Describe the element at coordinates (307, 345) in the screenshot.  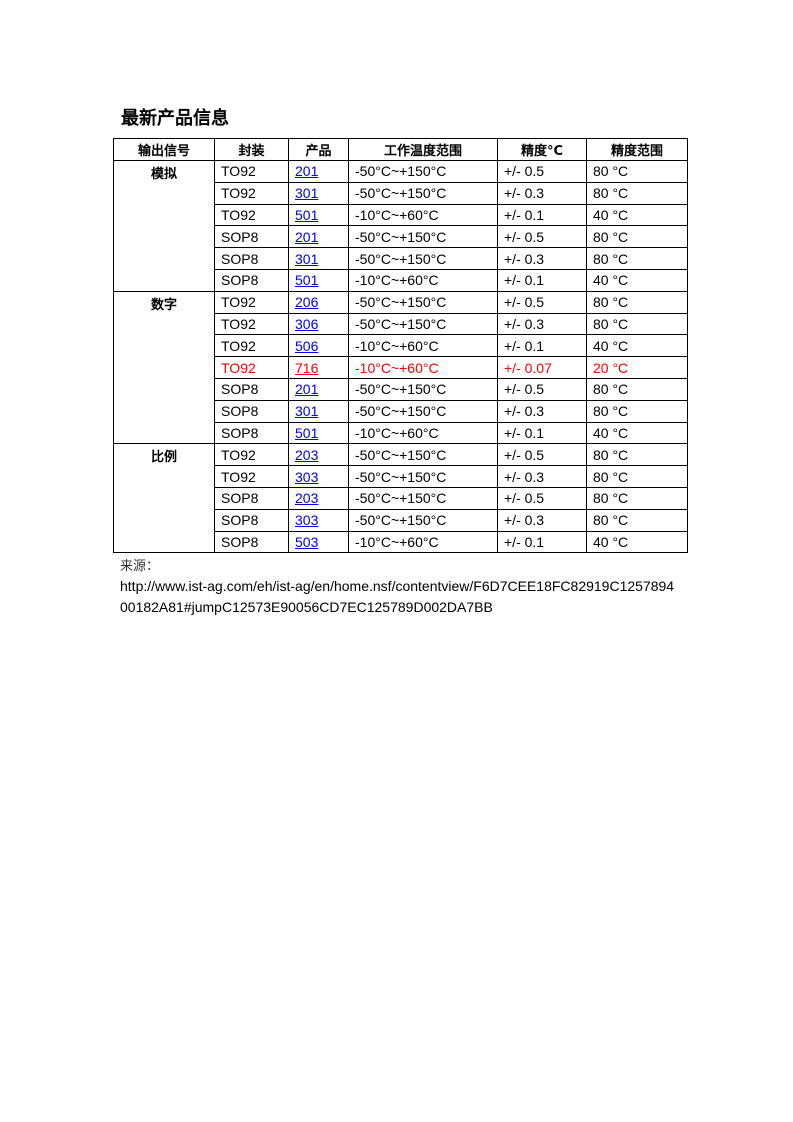
I see `product-link: 506` at that location.